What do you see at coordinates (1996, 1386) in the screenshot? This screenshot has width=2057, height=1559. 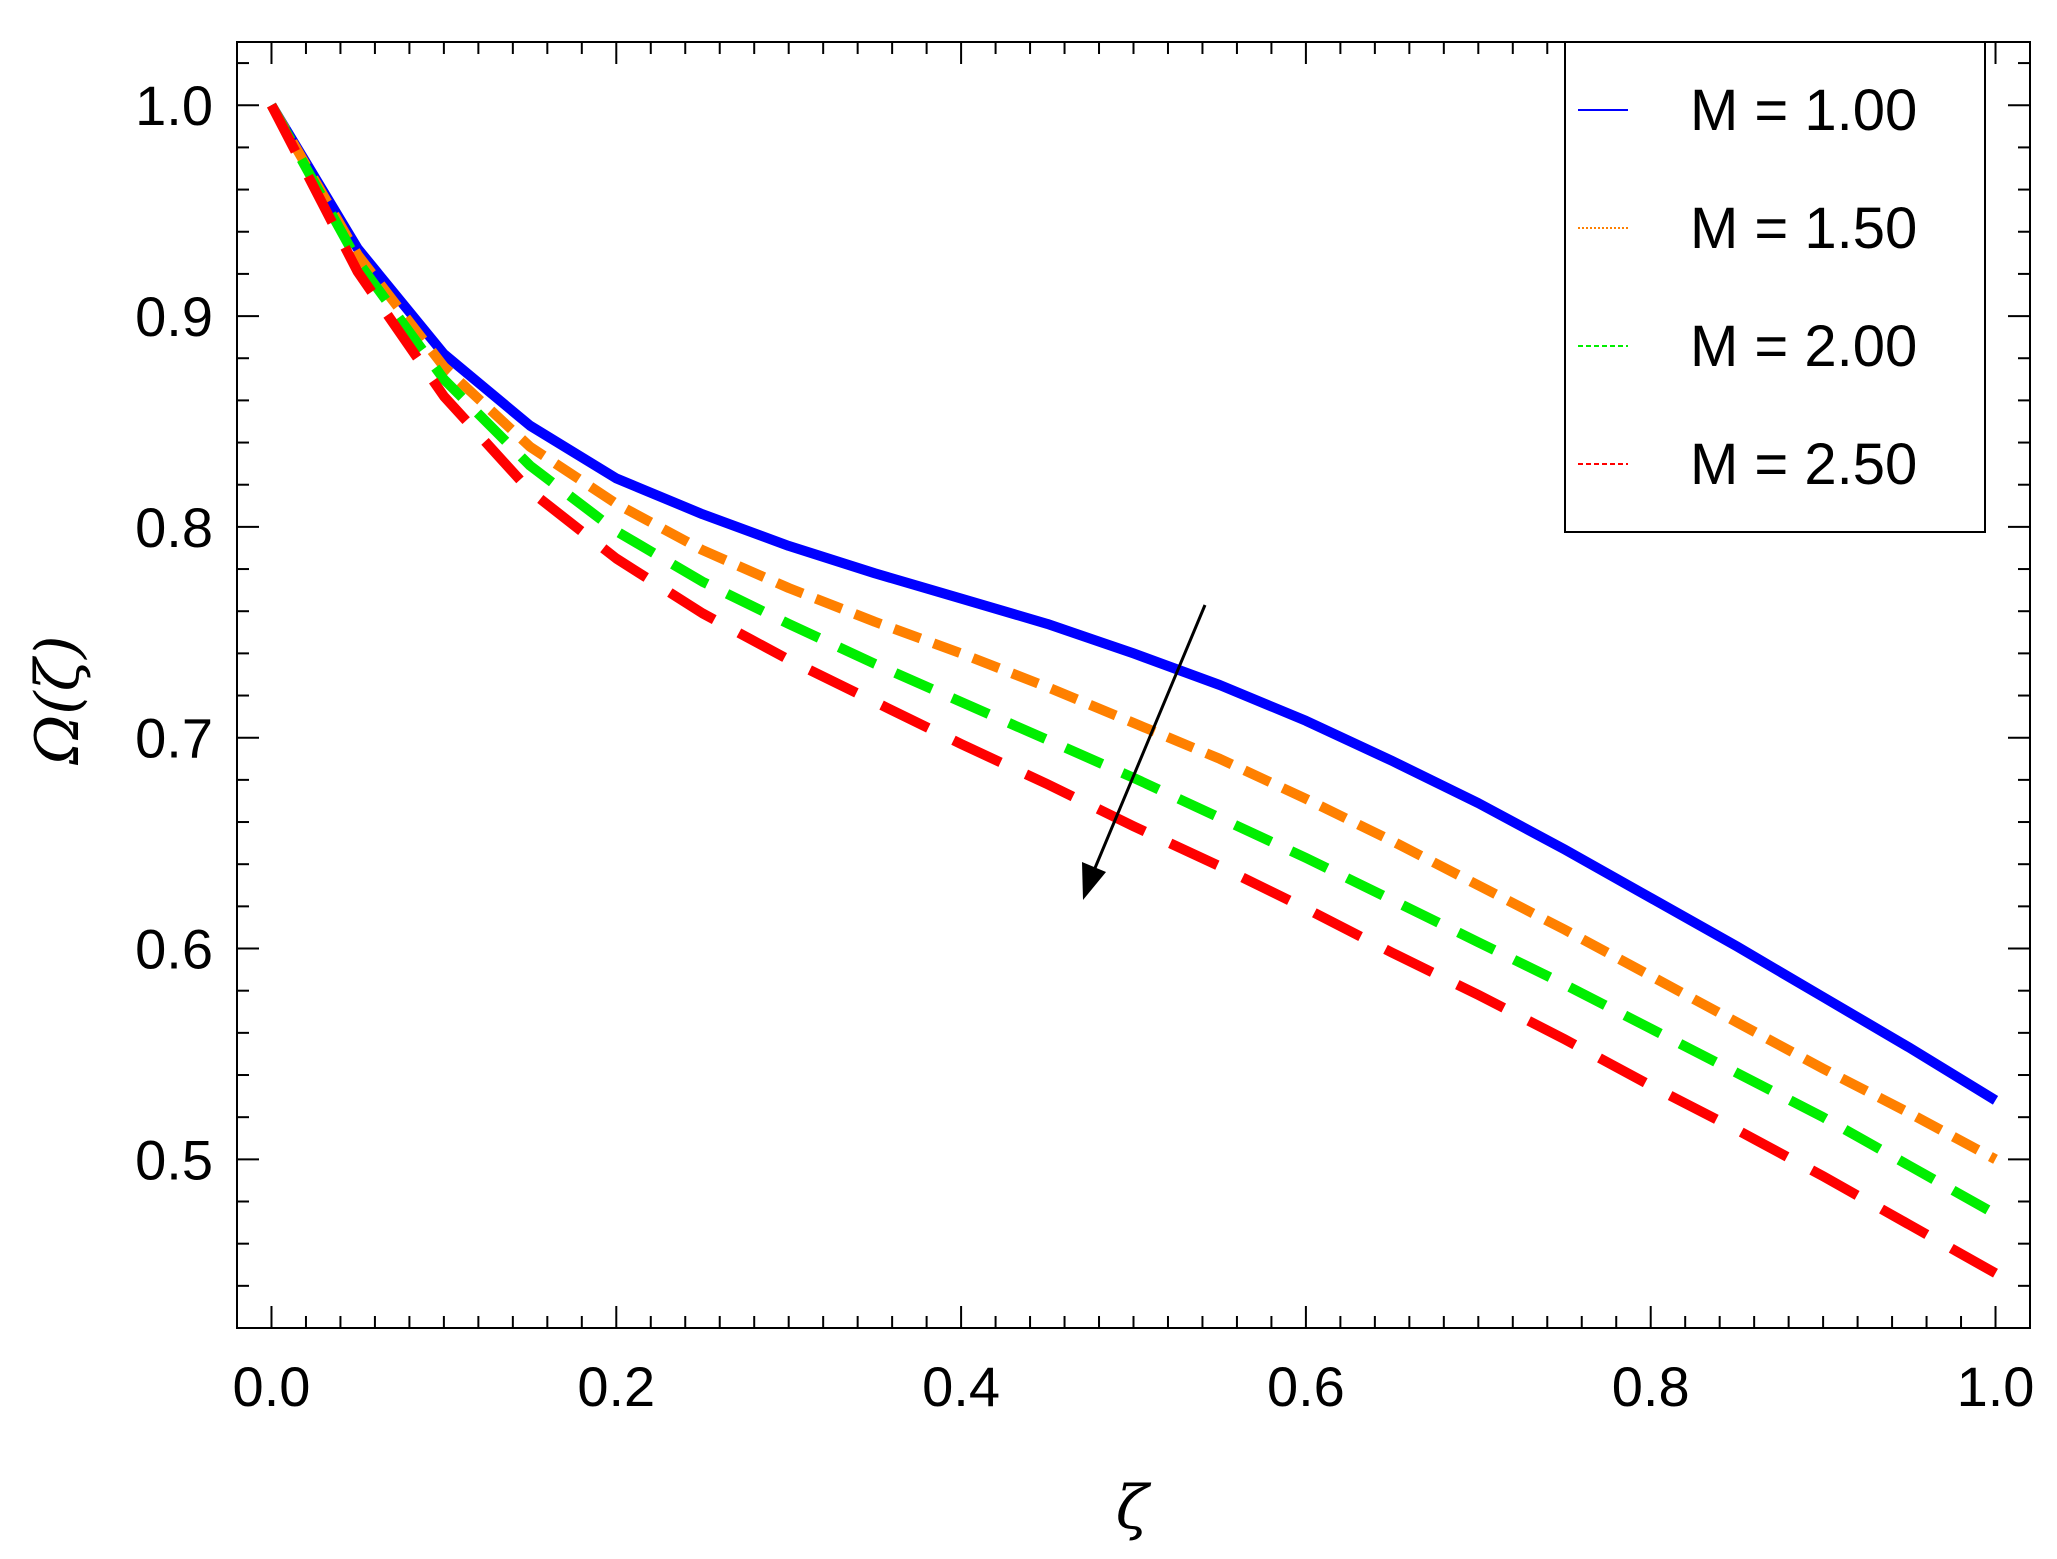 I see `x-tick-label: 1.0` at bounding box center [1996, 1386].